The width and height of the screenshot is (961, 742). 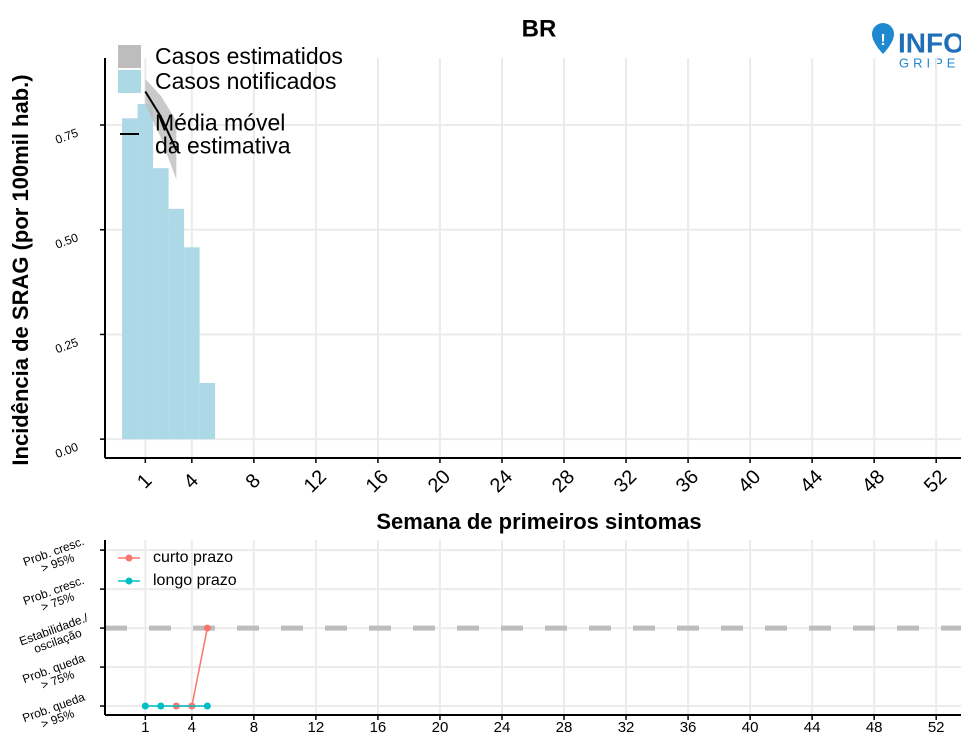 What do you see at coordinates (812, 727) in the screenshot?
I see `x-tick-label: 44` at bounding box center [812, 727].